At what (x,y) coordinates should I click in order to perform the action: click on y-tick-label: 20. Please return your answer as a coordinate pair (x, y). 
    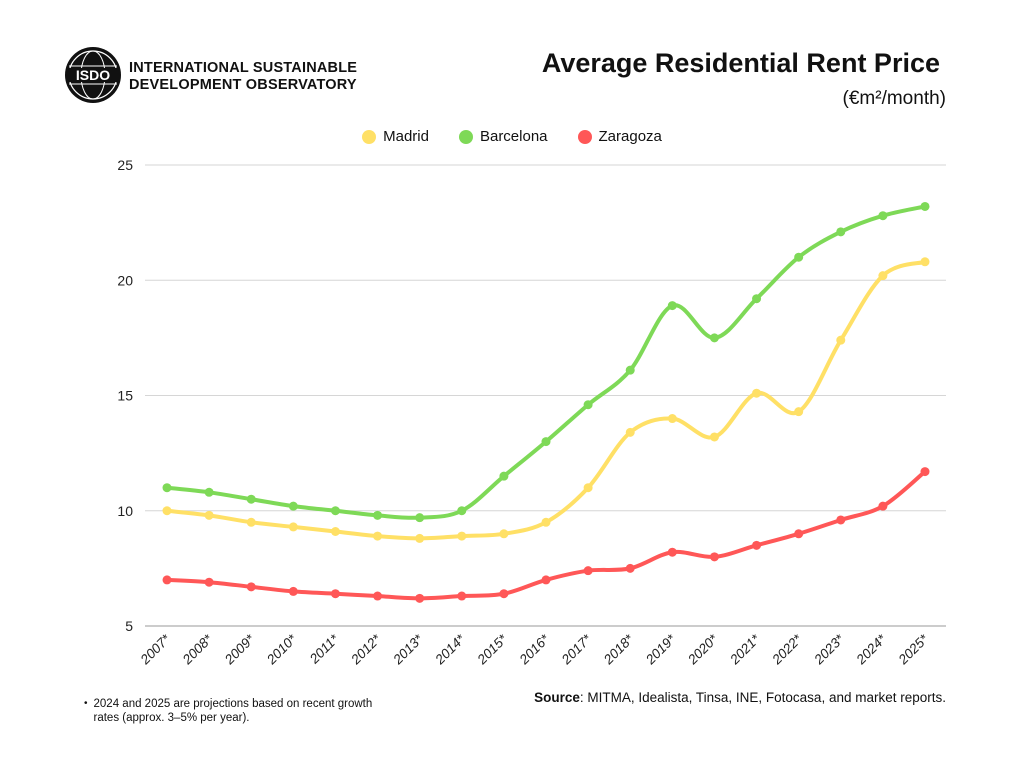
    Looking at the image, I should click on (125, 280).